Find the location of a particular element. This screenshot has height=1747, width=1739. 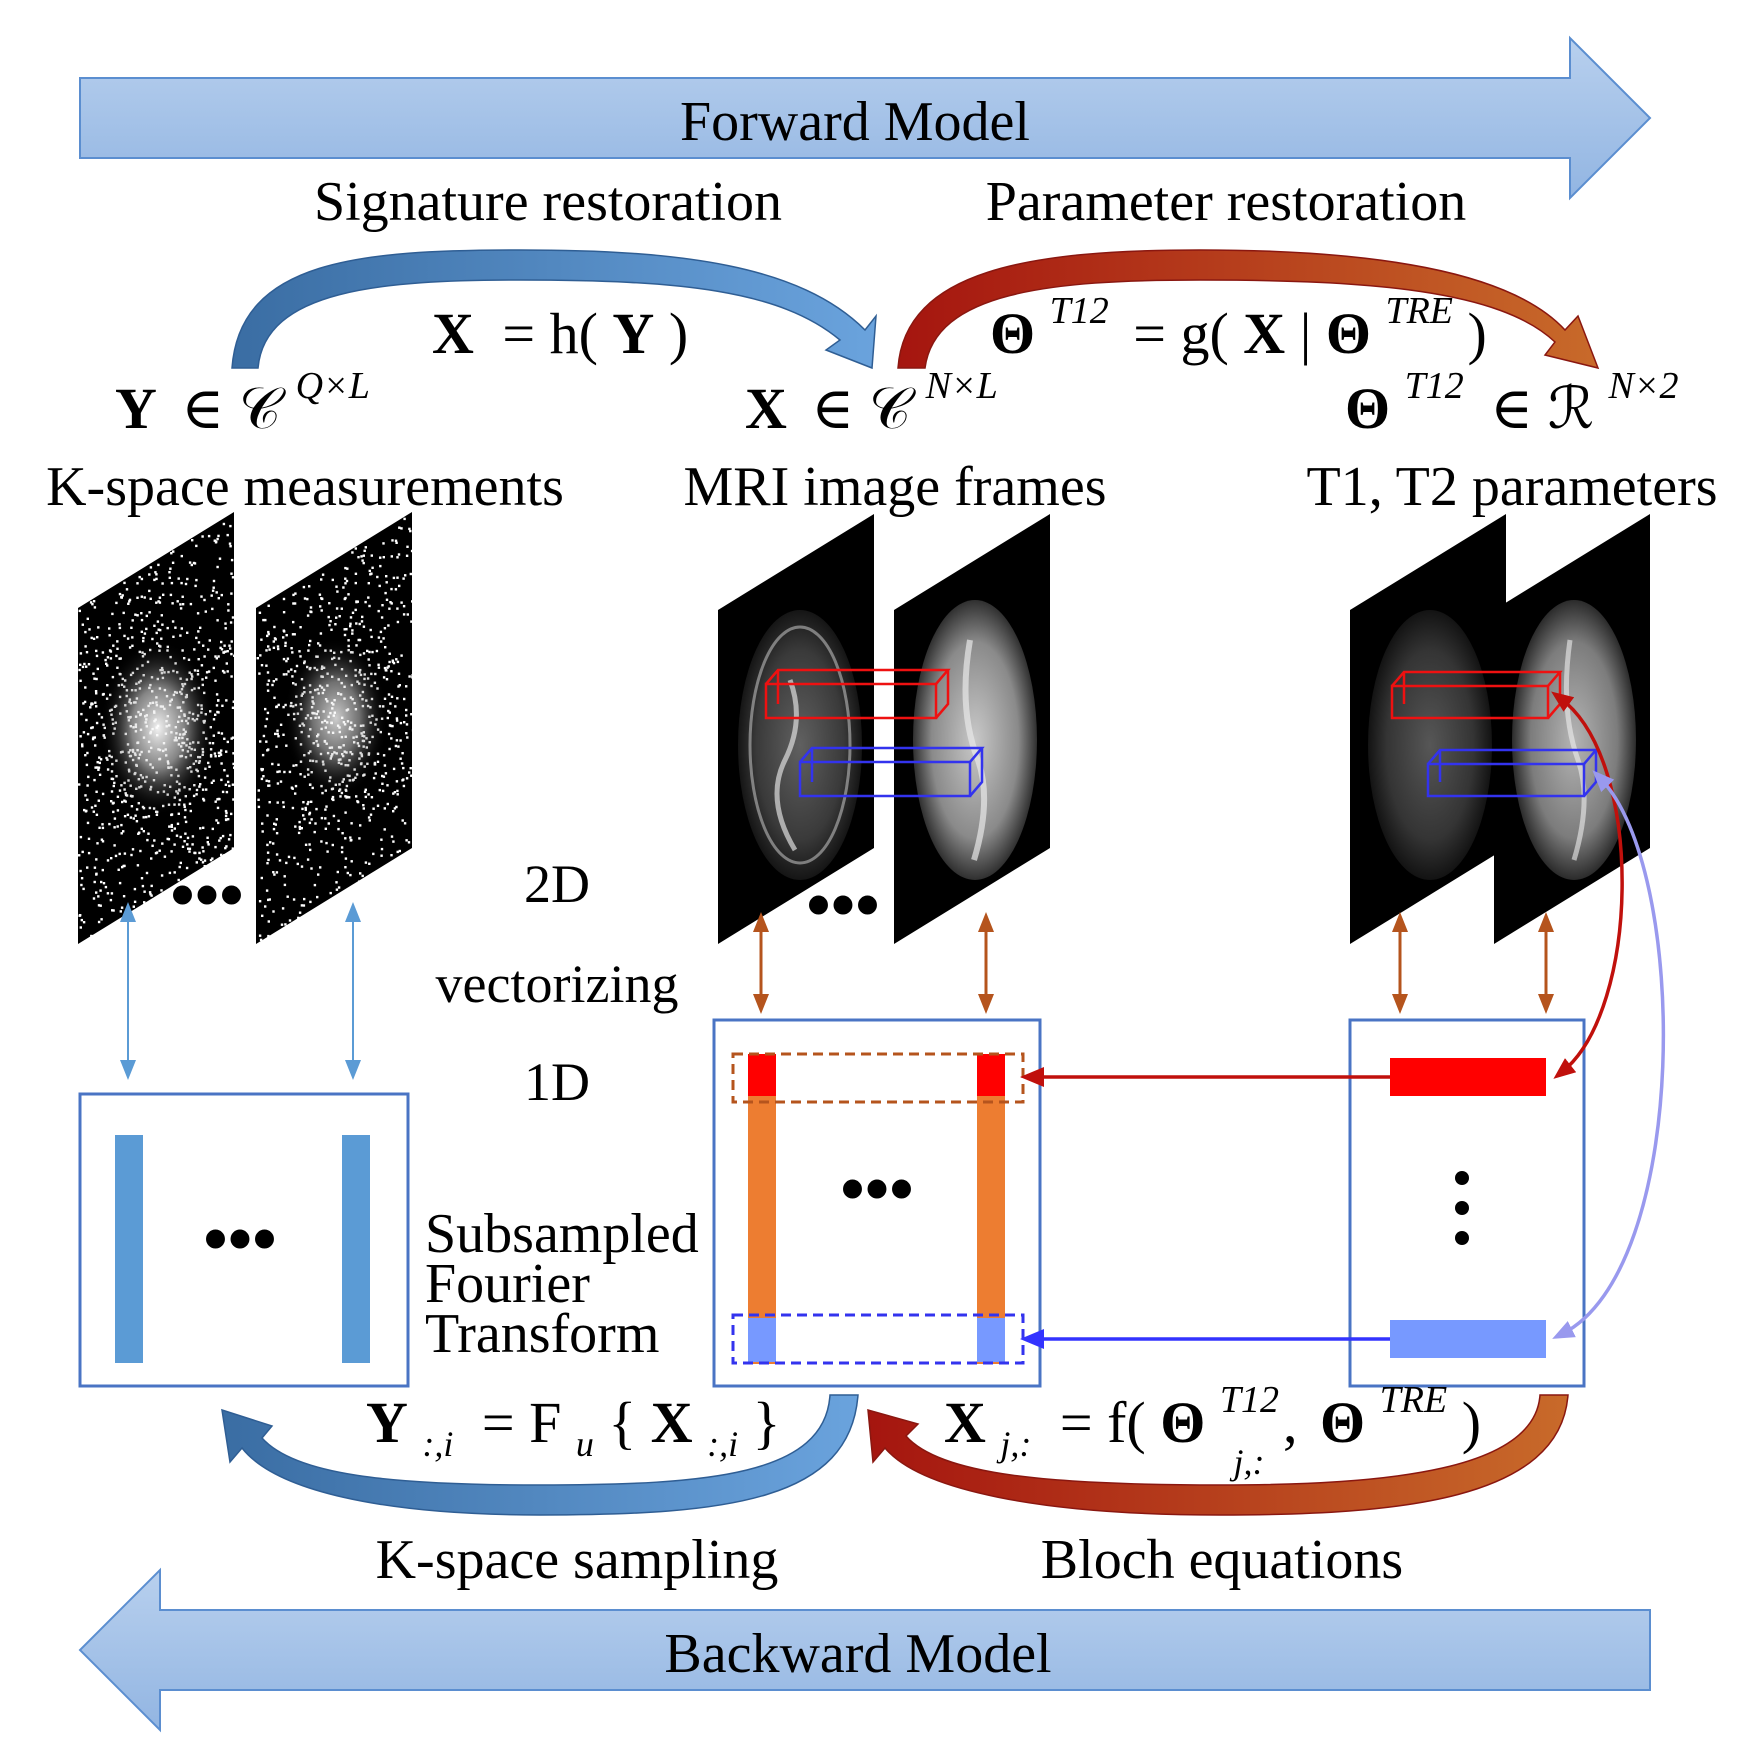

mri-ellipsis: ••• is located at coordinates (843, 905).